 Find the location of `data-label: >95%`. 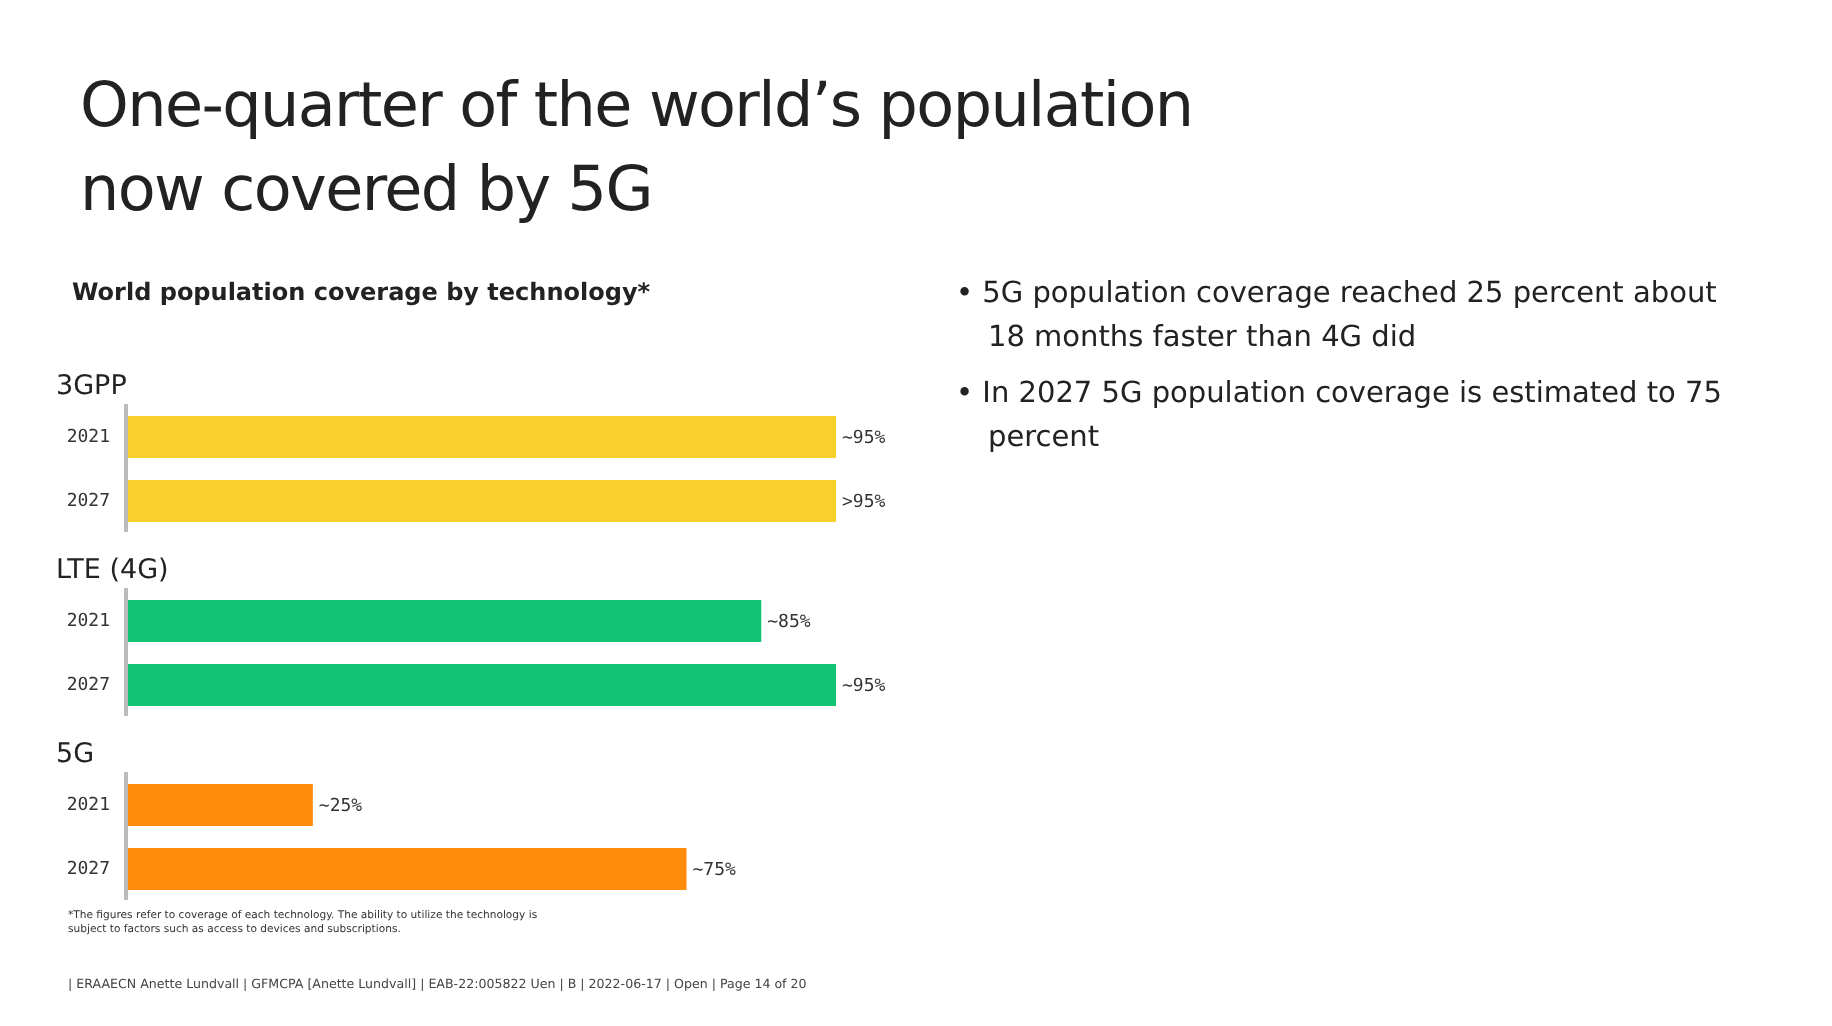

data-label: >95% is located at coordinates (864, 503).